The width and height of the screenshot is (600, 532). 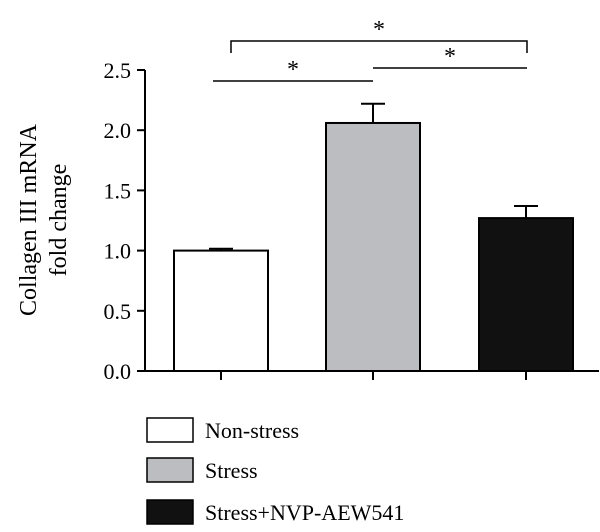 What do you see at coordinates (304, 512) in the screenshot?
I see `legend-label: Stress+NVP-AEW541` at bounding box center [304, 512].